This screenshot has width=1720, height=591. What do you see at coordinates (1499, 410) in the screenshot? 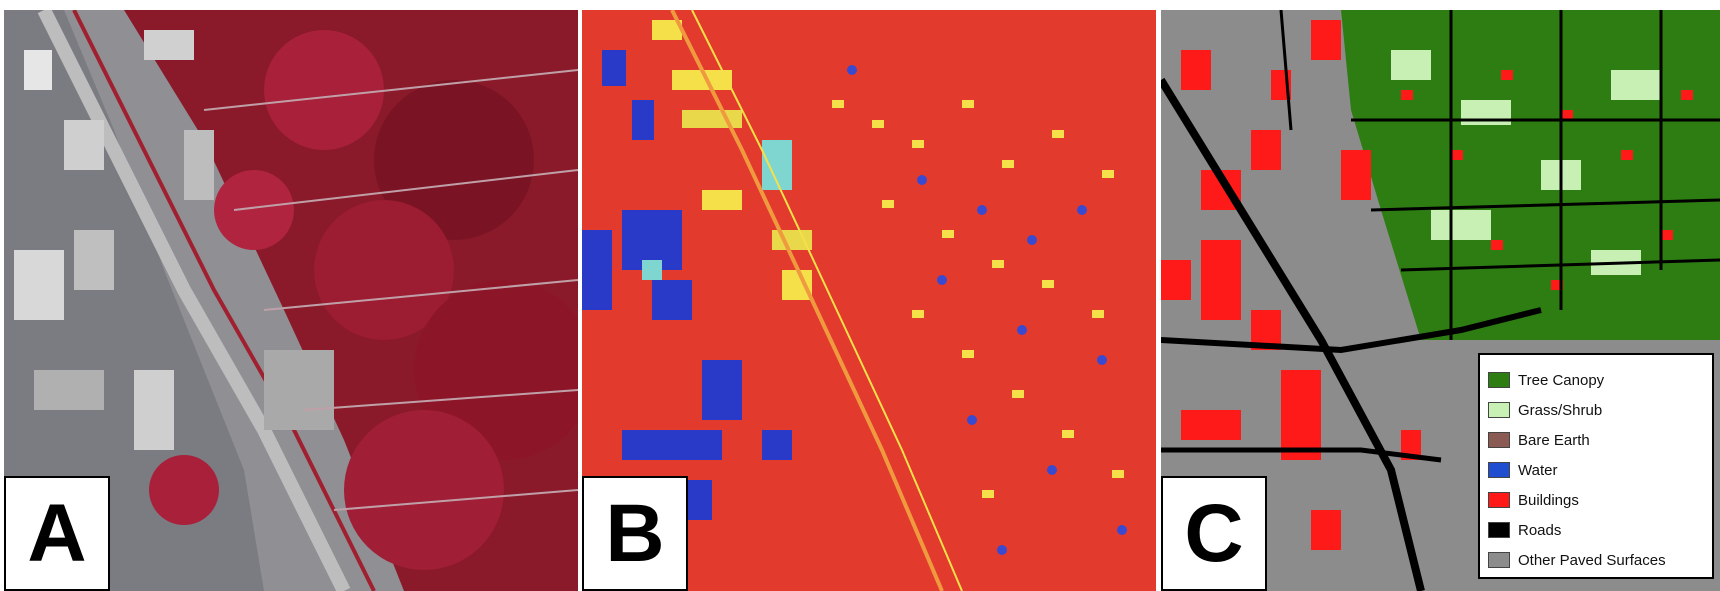
I see `legend-swatch-grass-shrub` at bounding box center [1499, 410].